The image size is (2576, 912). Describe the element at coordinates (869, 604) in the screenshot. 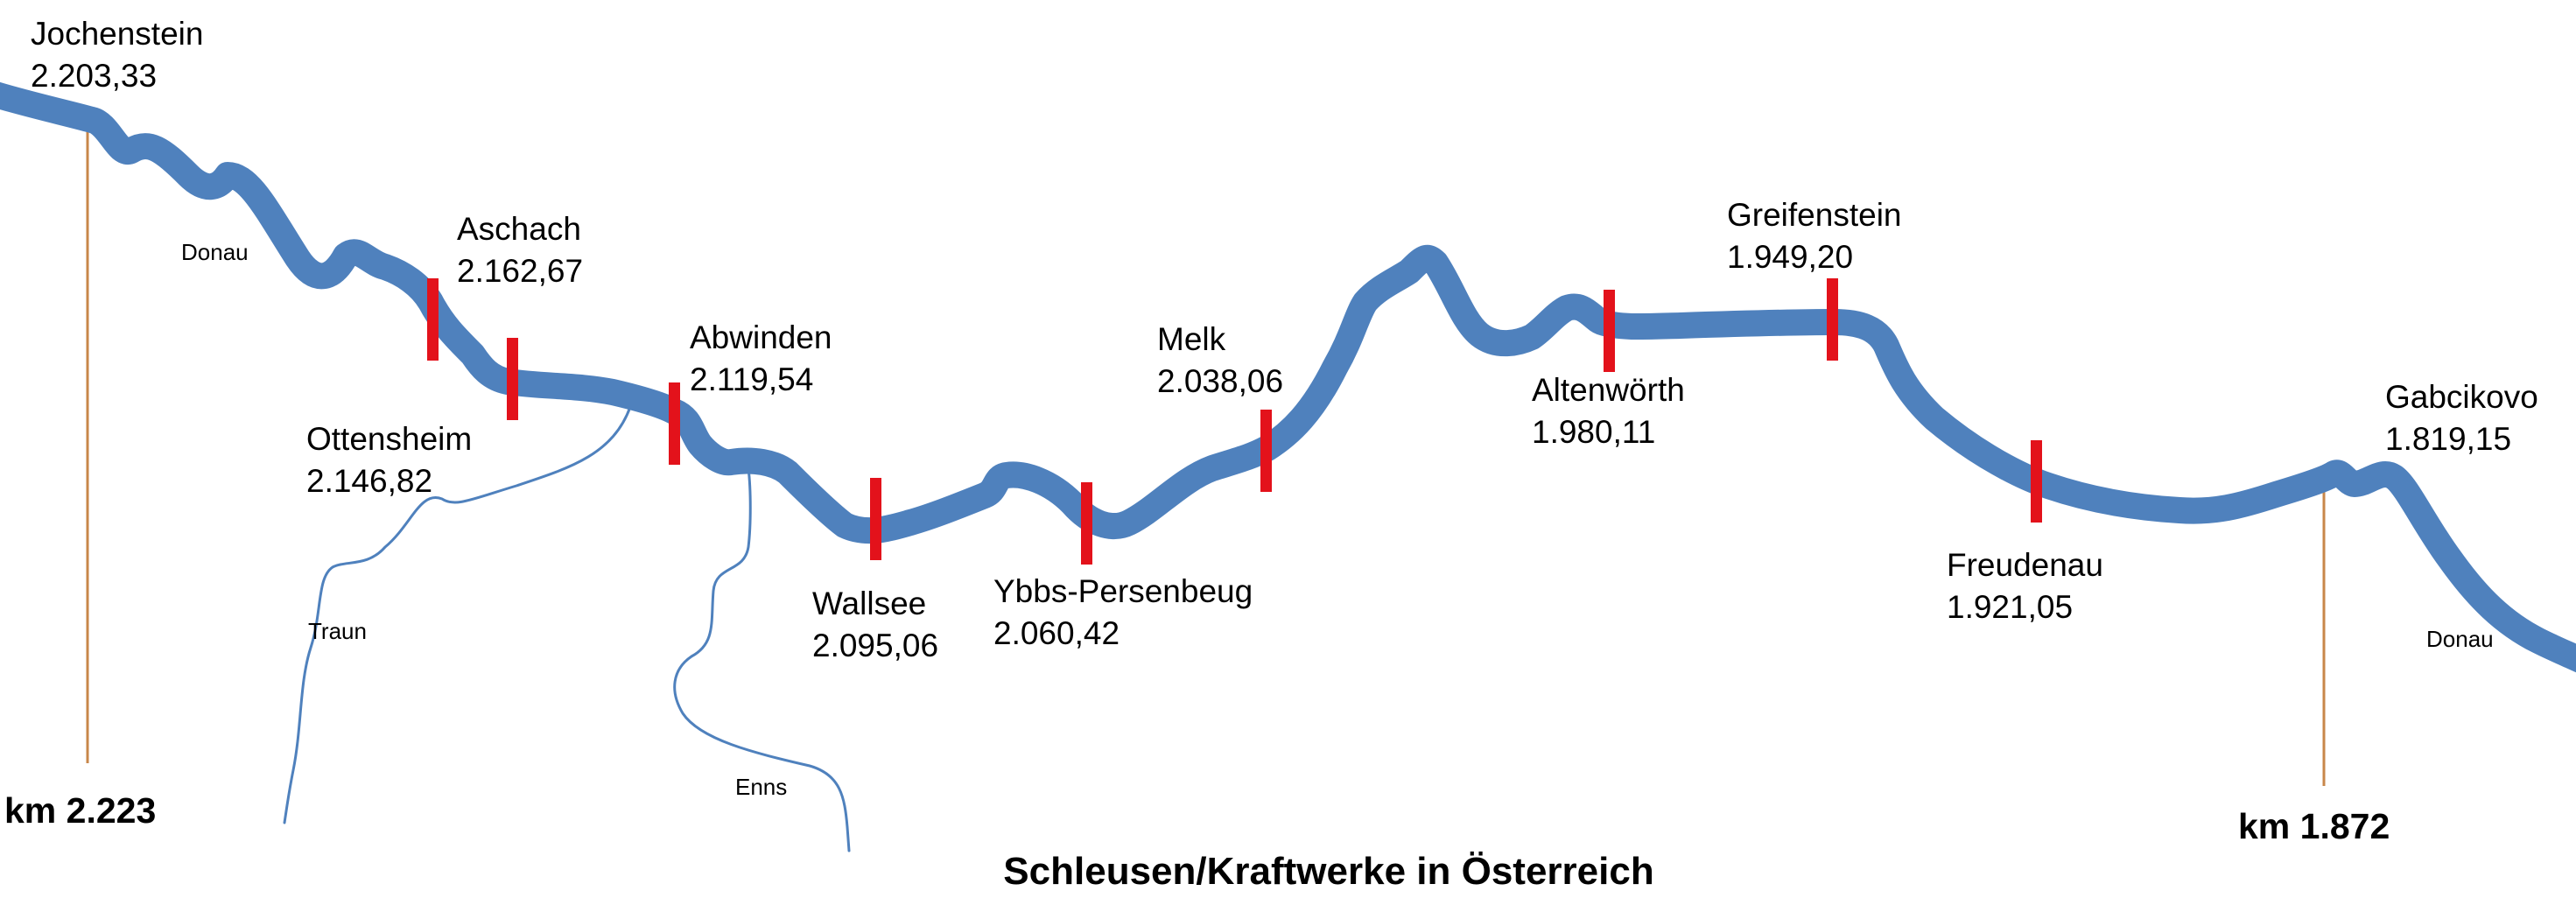

I see `station-name: Wallsee` at that location.